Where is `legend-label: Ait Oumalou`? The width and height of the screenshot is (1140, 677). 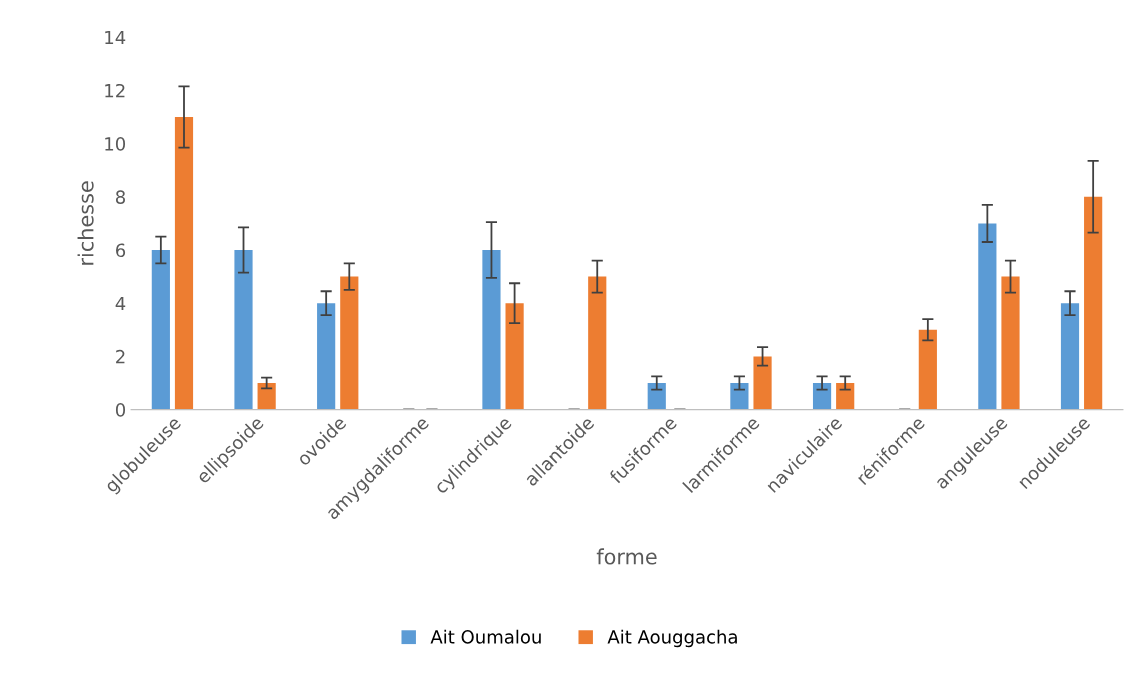 legend-label: Ait Oumalou is located at coordinates (485, 636).